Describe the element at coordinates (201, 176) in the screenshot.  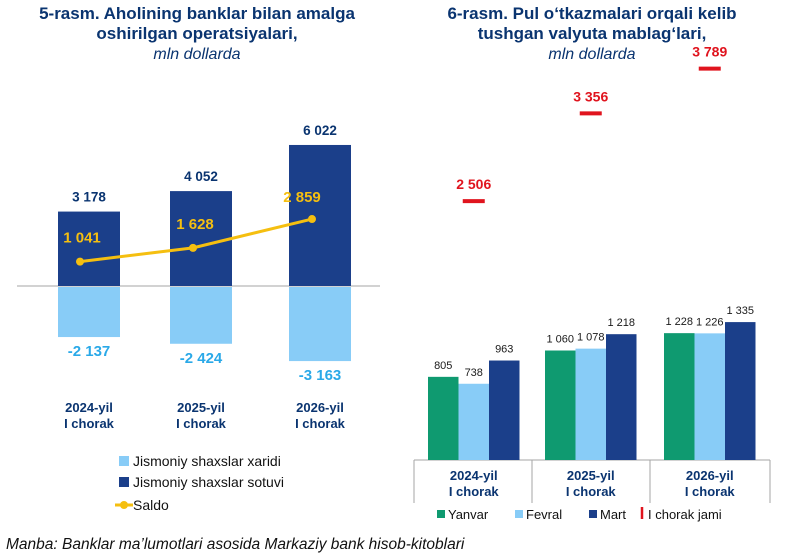
I see `sotuv-value-label: 4 052` at that location.